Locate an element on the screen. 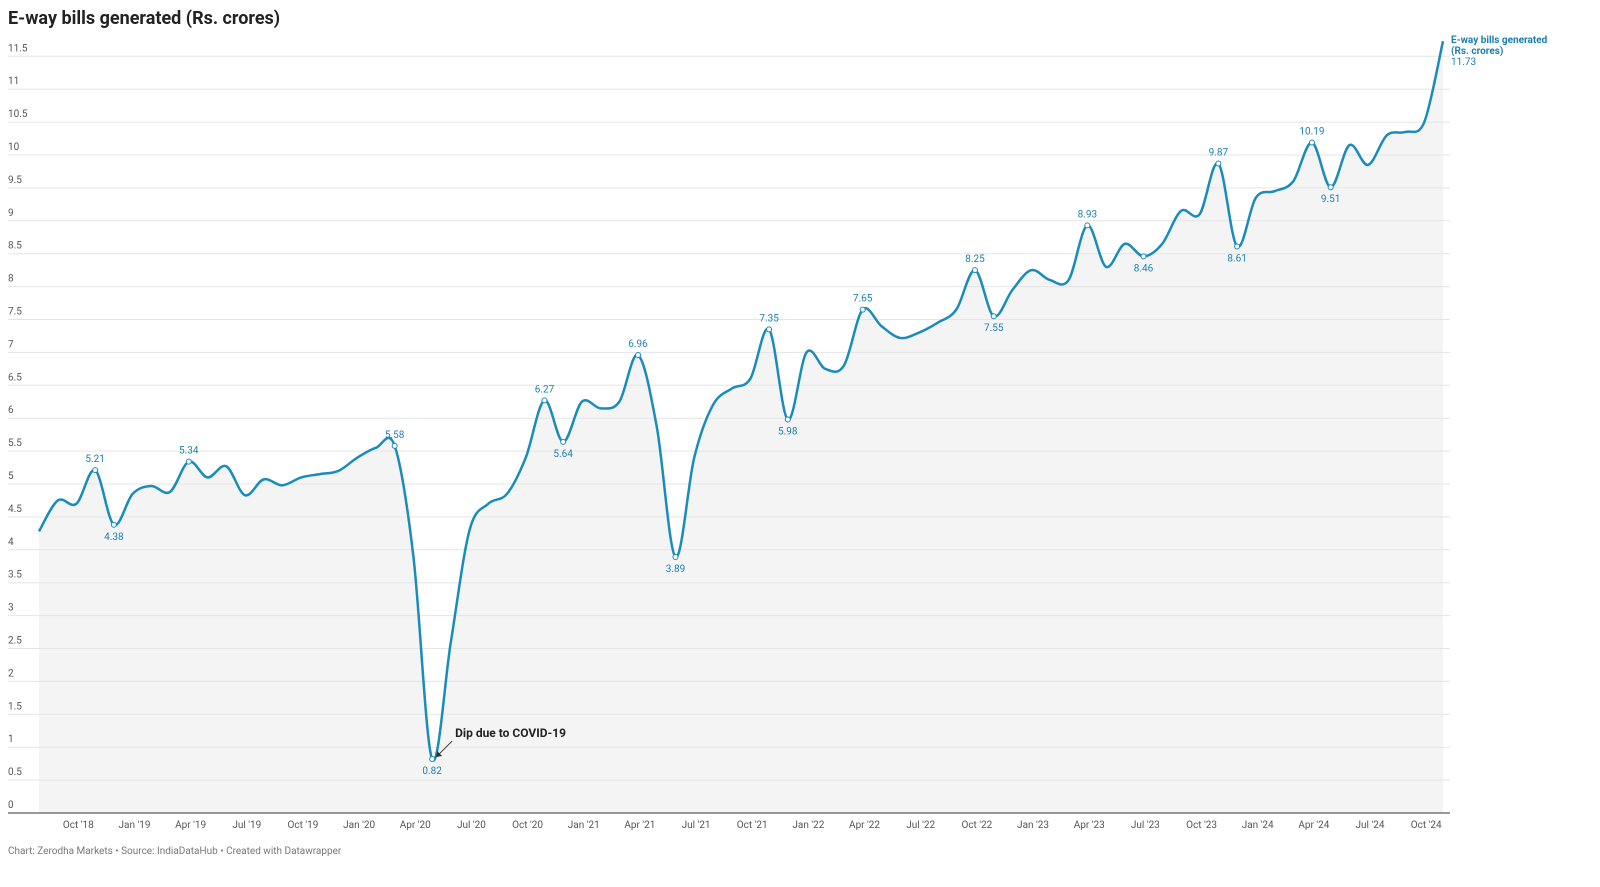 Image resolution: width=1600 pixels, height=887 pixels. x-tick-label: Oct '24 is located at coordinates (1426, 825).